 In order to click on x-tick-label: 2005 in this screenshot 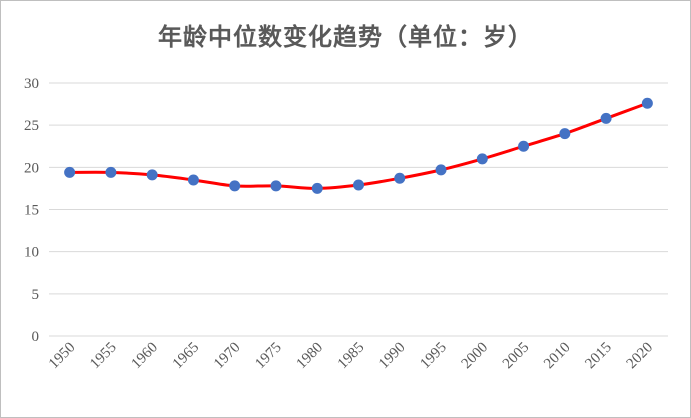, I will do `click(516, 356)`.